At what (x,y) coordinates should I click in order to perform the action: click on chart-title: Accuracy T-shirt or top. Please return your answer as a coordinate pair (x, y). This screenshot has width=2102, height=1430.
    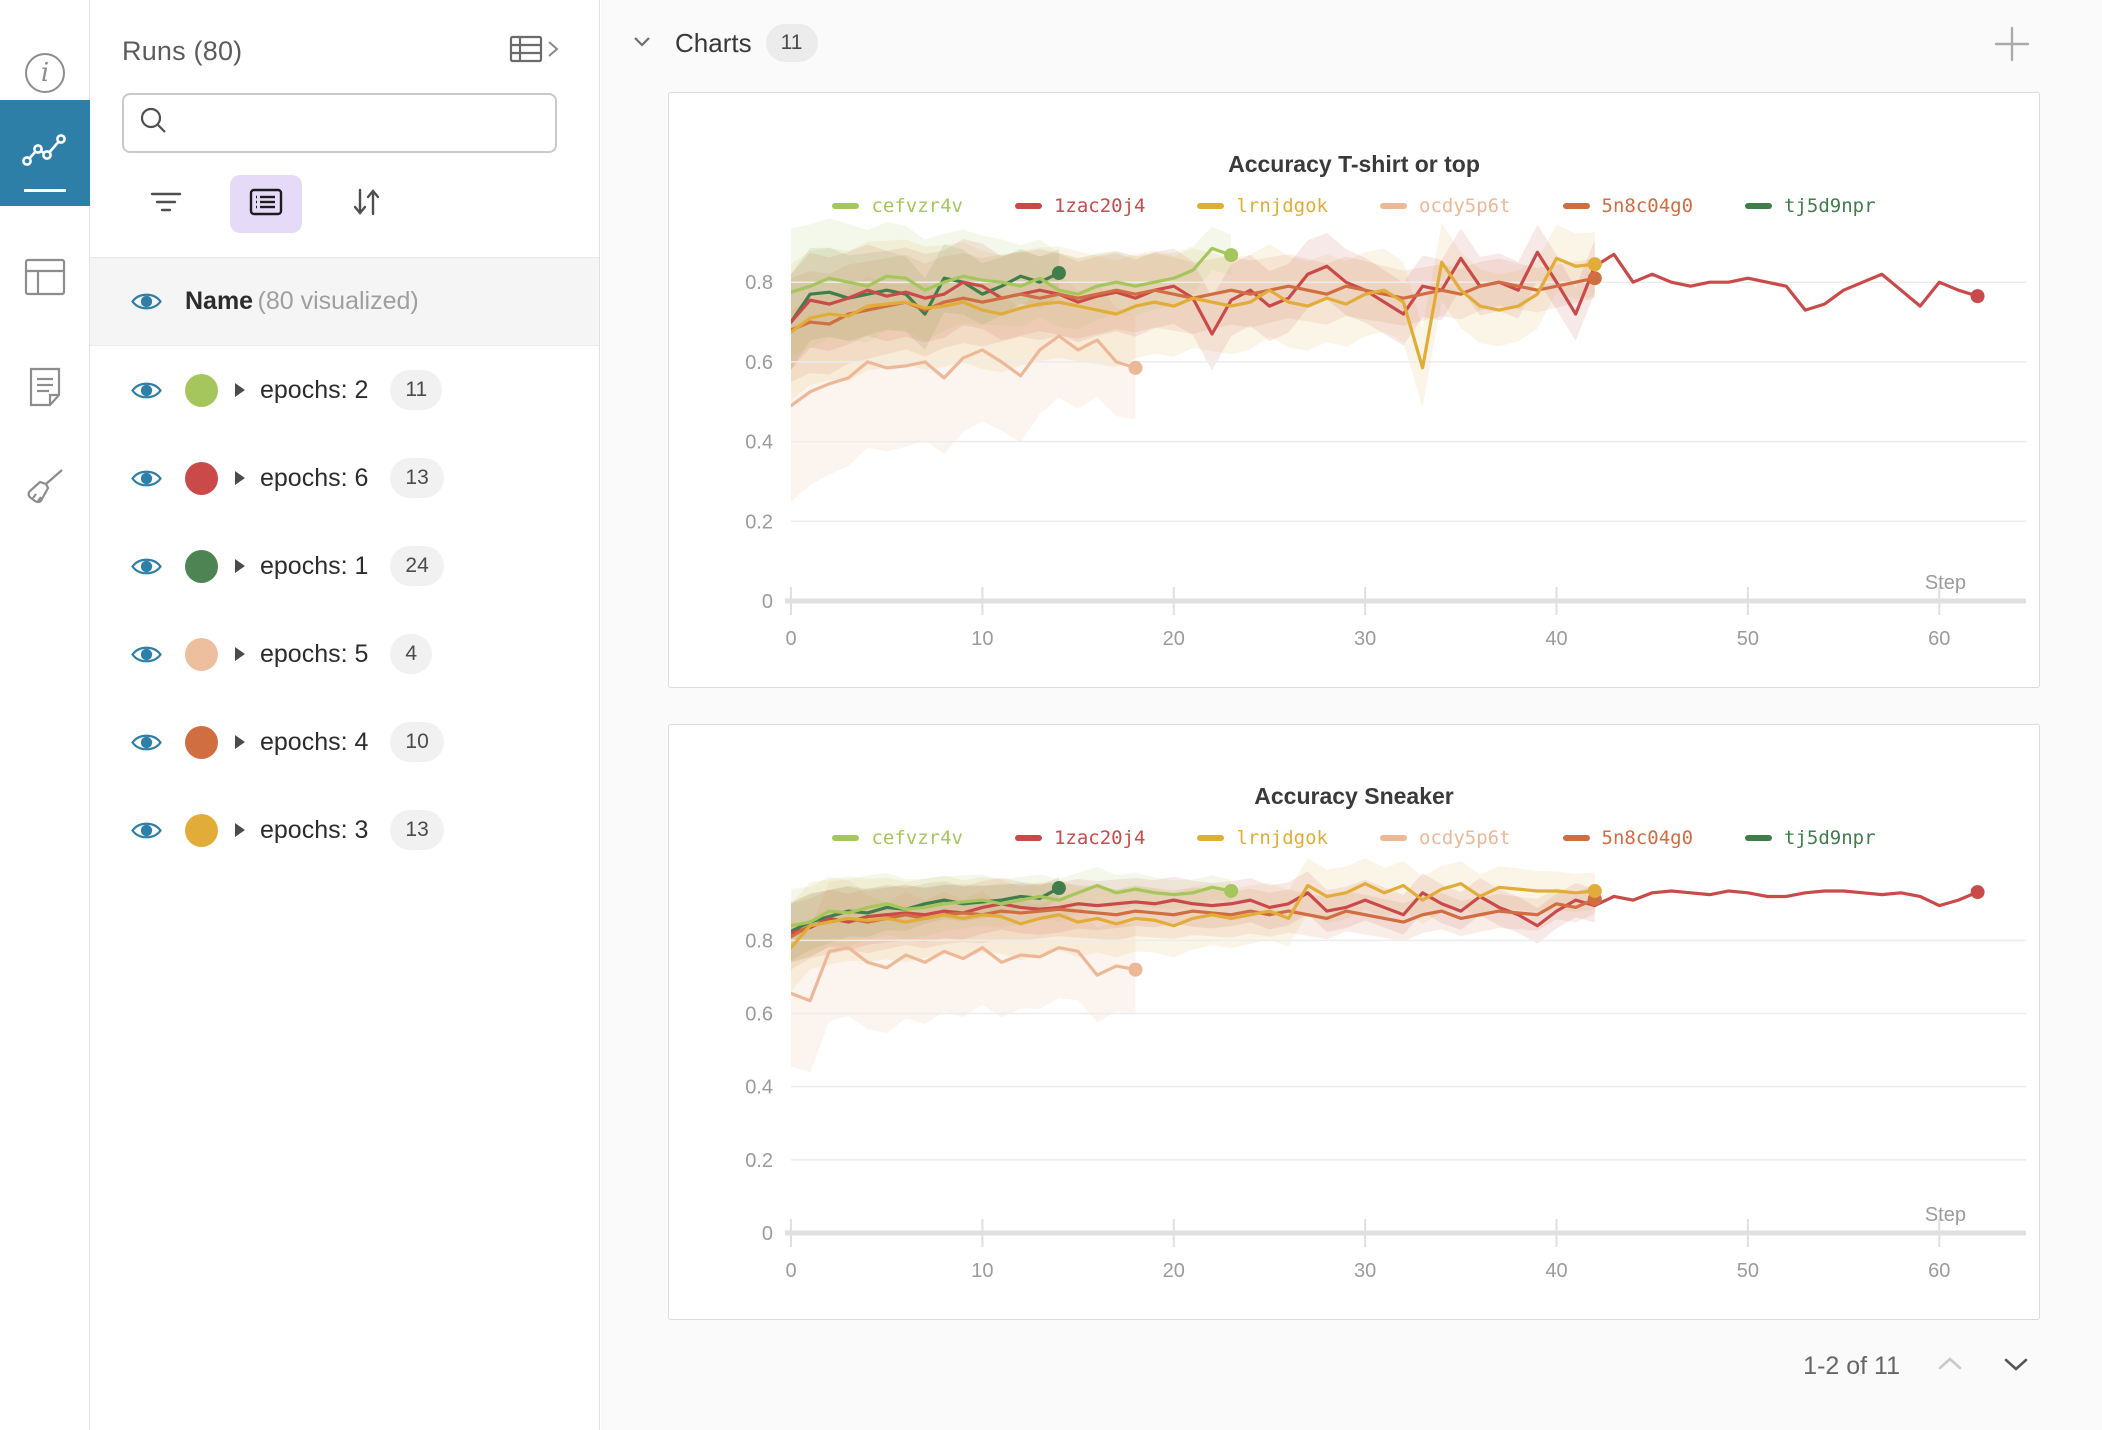
    Looking at the image, I should click on (1354, 164).